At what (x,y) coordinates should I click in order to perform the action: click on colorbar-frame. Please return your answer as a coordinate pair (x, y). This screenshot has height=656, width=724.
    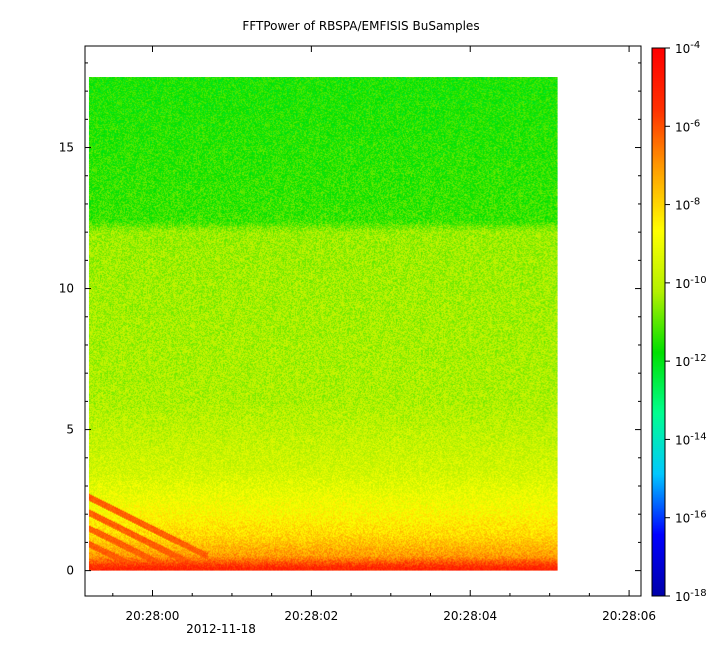
    Looking at the image, I should click on (658, 322).